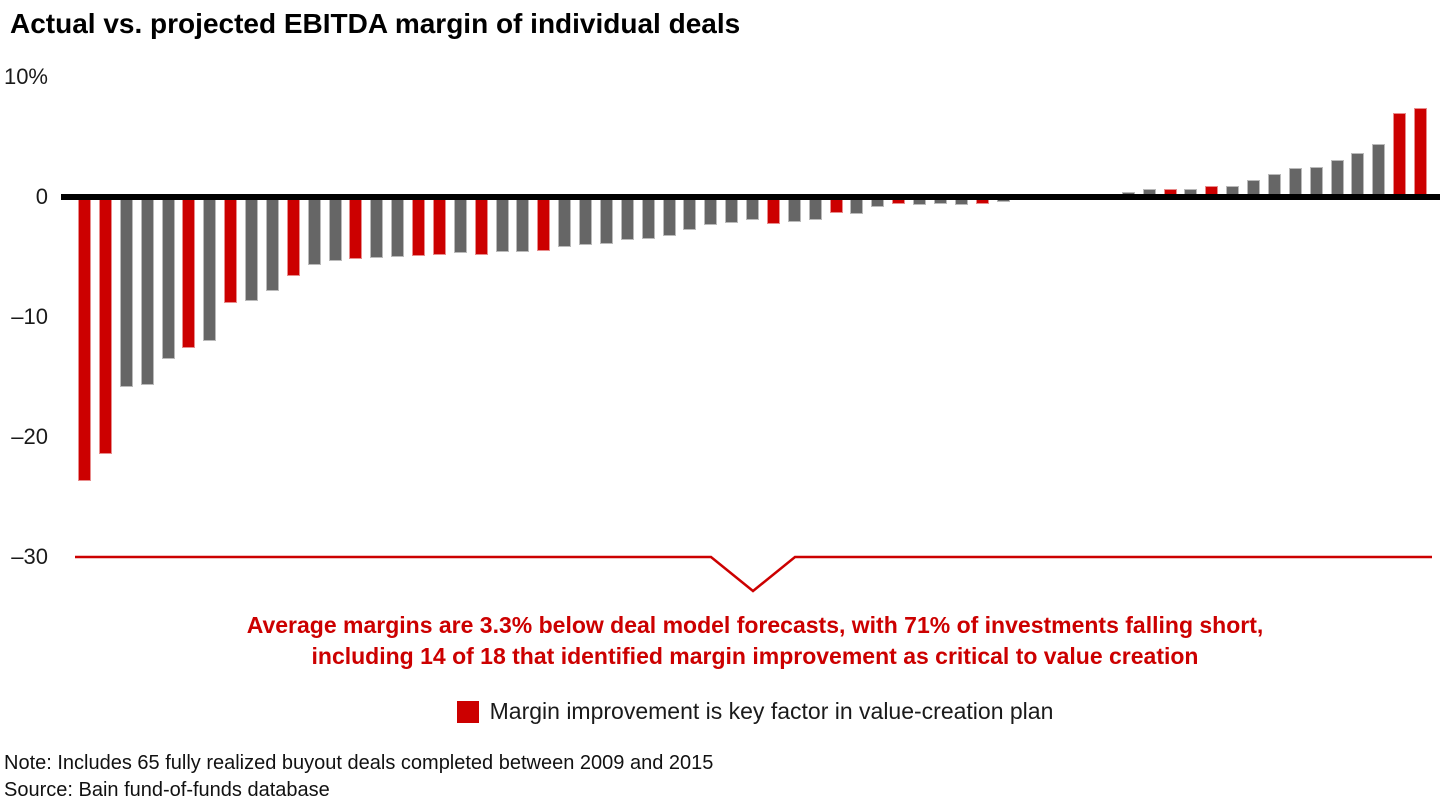 This screenshot has height=810, width=1440. Describe the element at coordinates (29, 436) in the screenshot. I see `y-axis-tick-label: –20` at that location.